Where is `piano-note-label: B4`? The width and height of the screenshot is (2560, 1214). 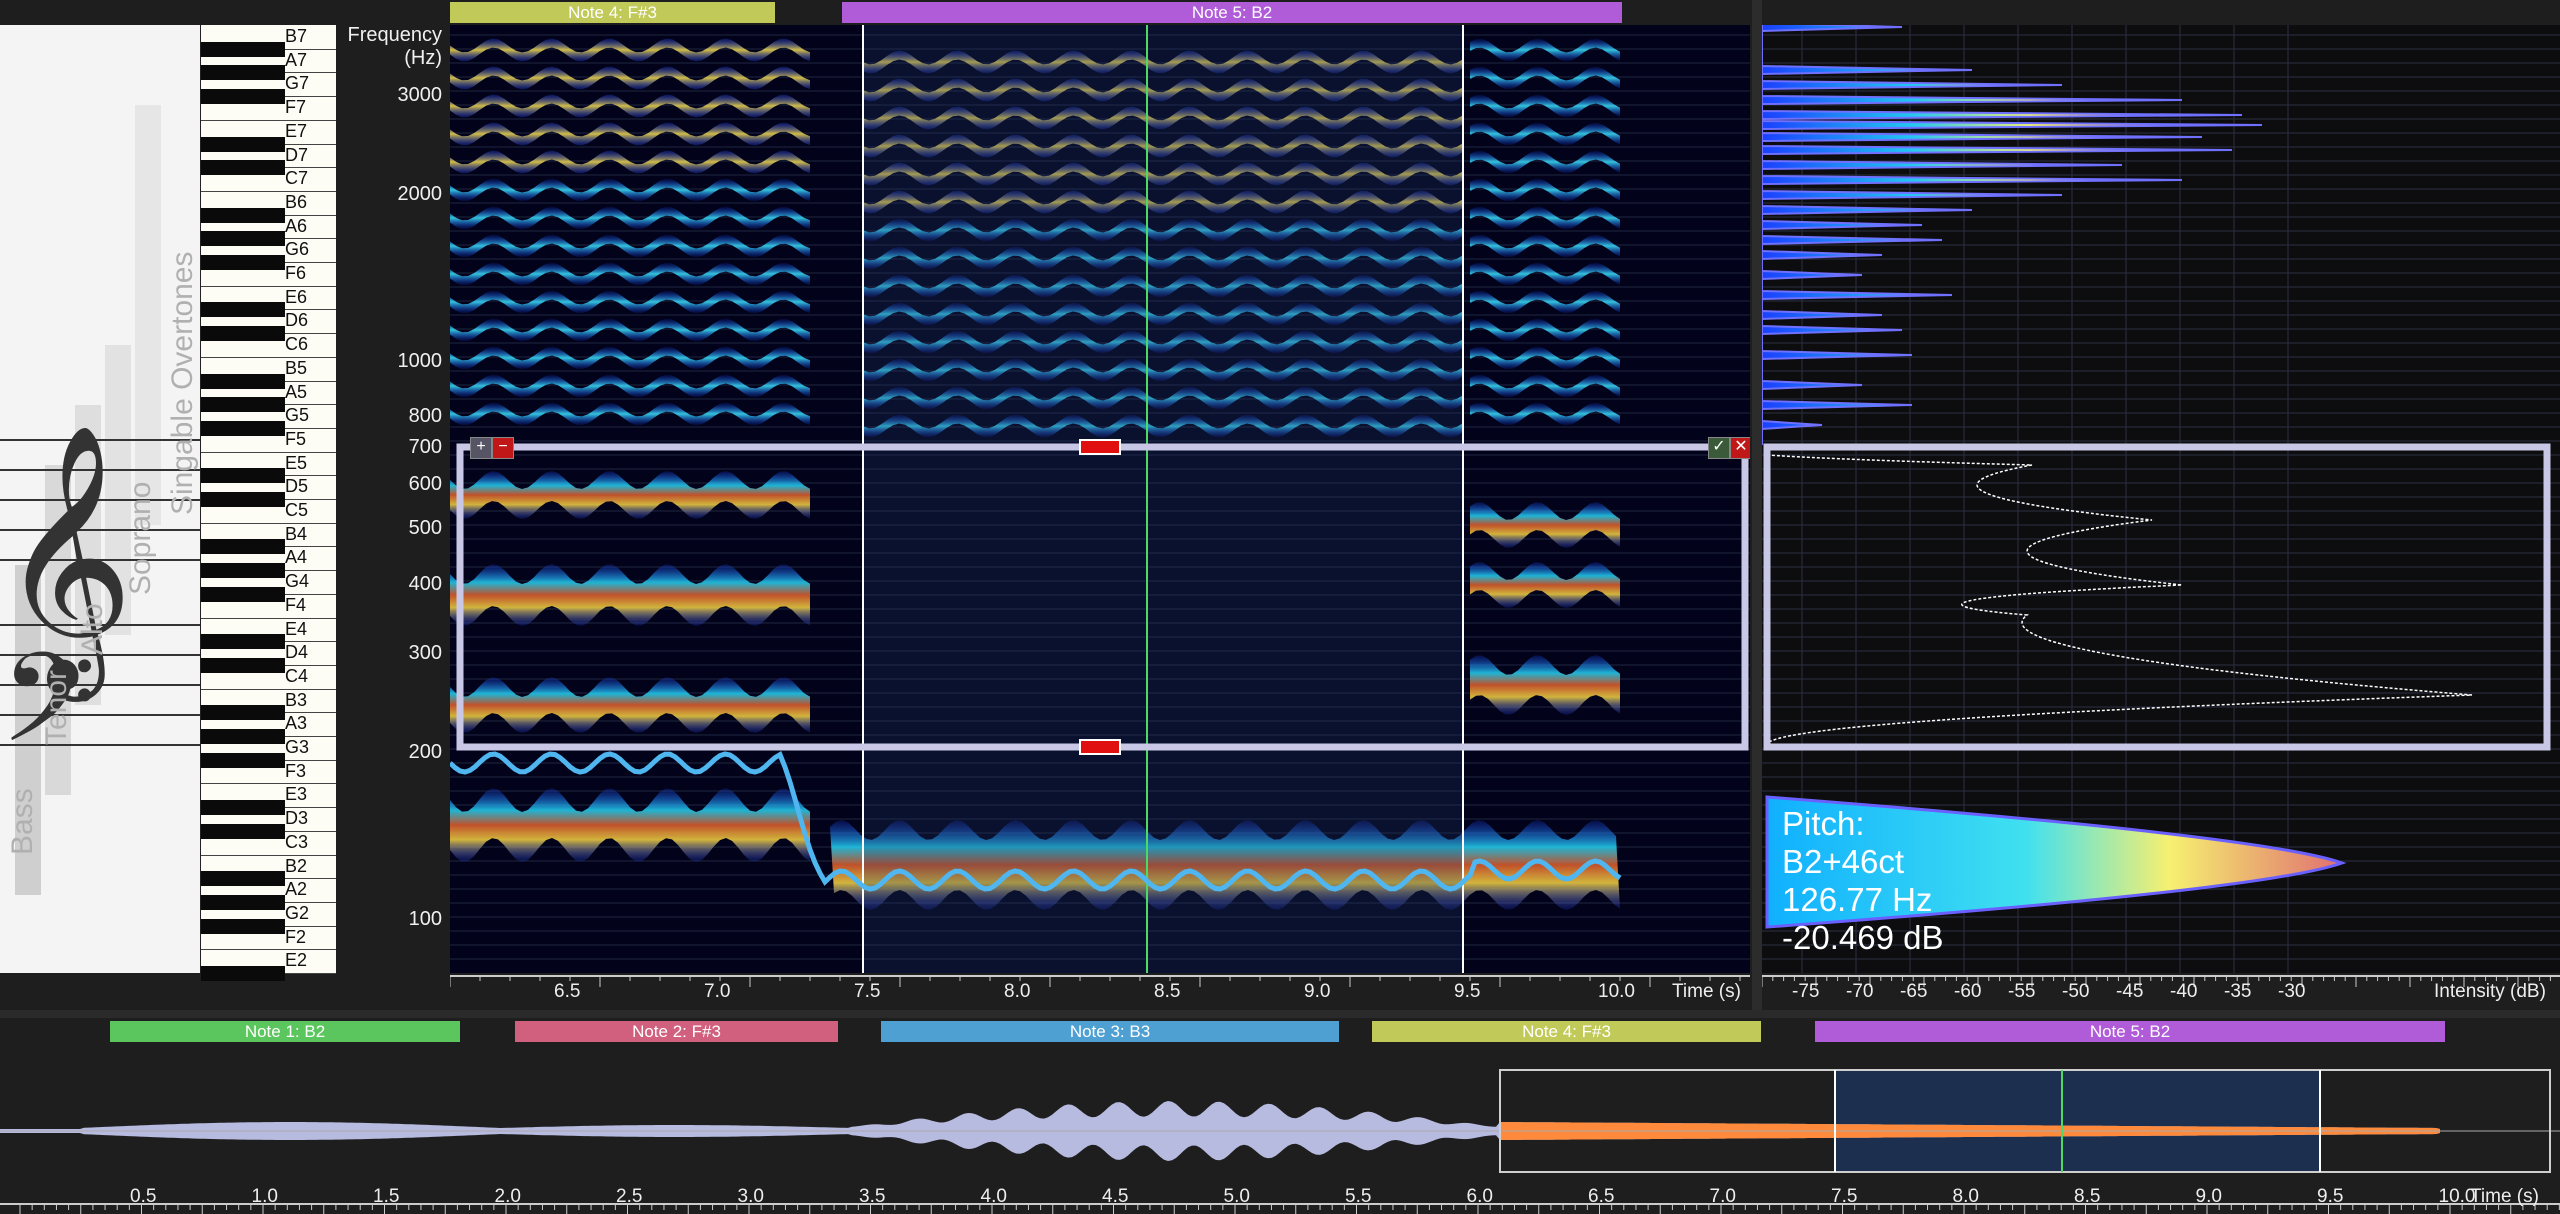 piano-note-label: B4 is located at coordinates (296, 533).